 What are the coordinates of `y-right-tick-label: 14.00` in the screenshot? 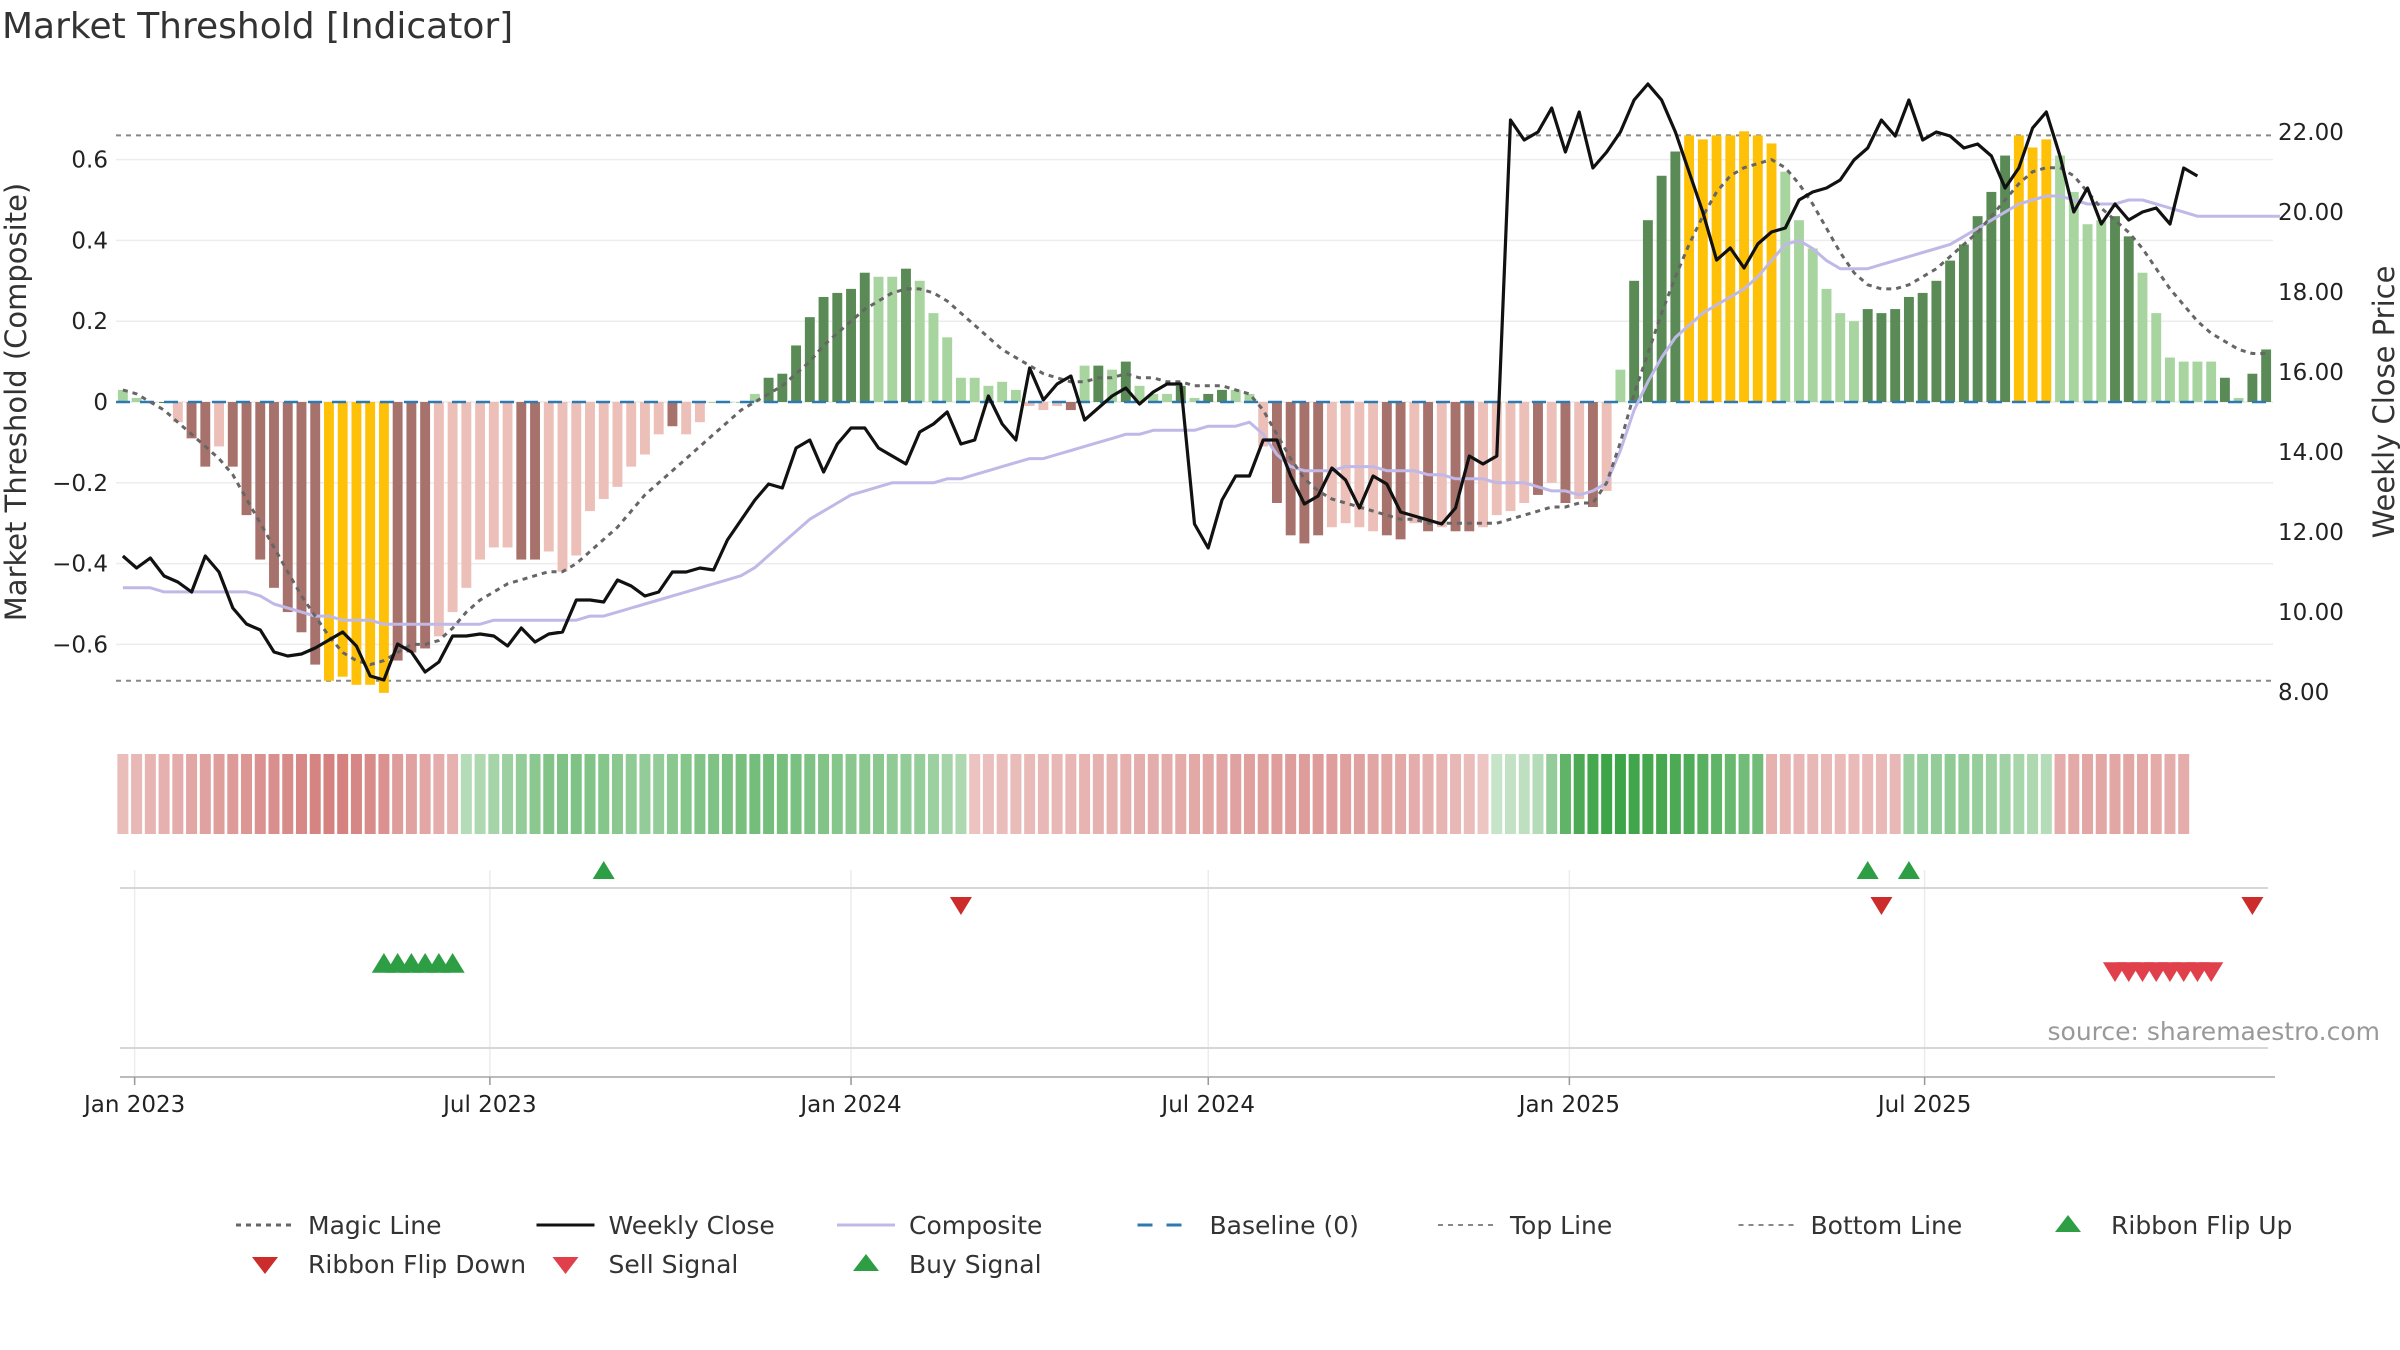 It's located at (2311, 453).